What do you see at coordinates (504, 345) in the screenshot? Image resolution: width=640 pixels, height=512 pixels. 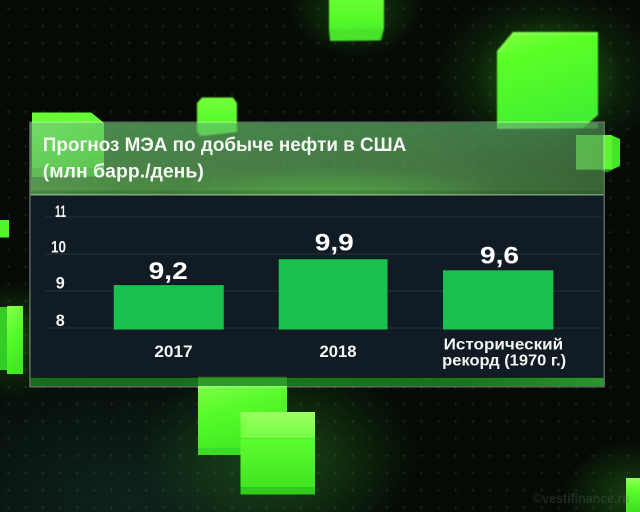 I see `svg-text: Исторический` at bounding box center [504, 345].